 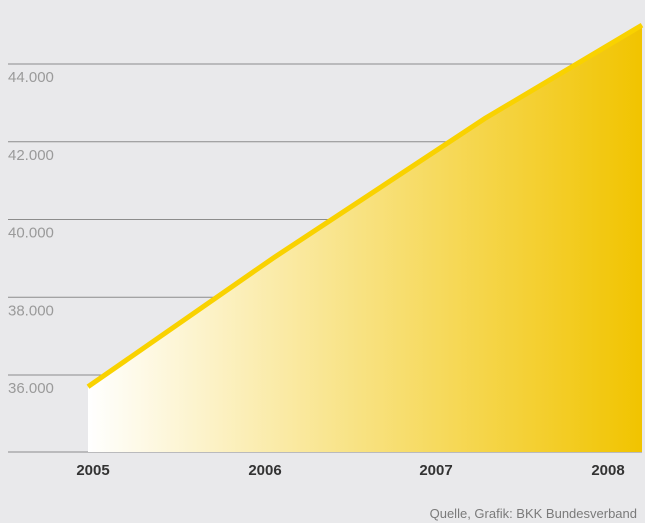 I want to click on source-note: Quelle, Grafik: BKK Bundesverband, so click(x=533, y=513).